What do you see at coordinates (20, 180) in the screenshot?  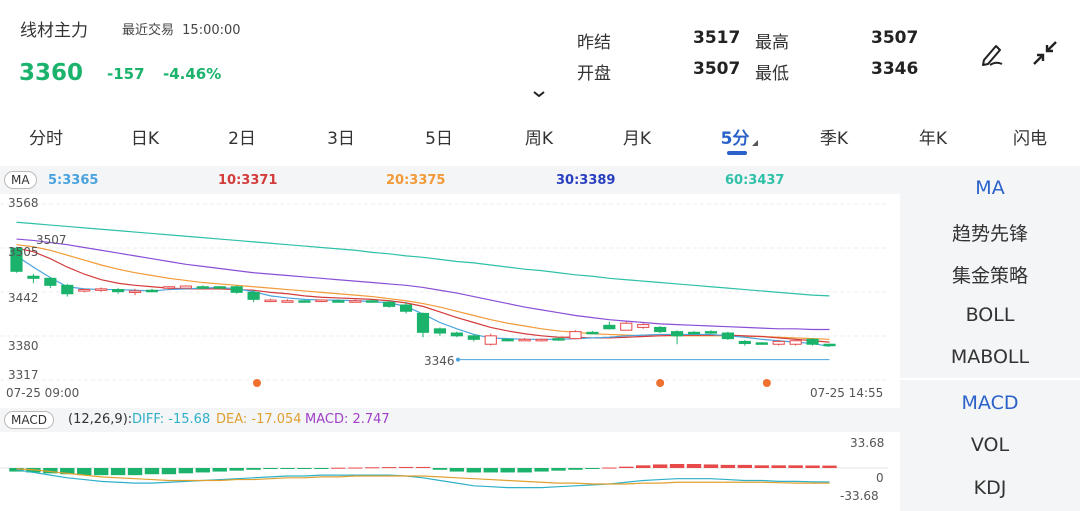 I see `ma-tag: MA` at bounding box center [20, 180].